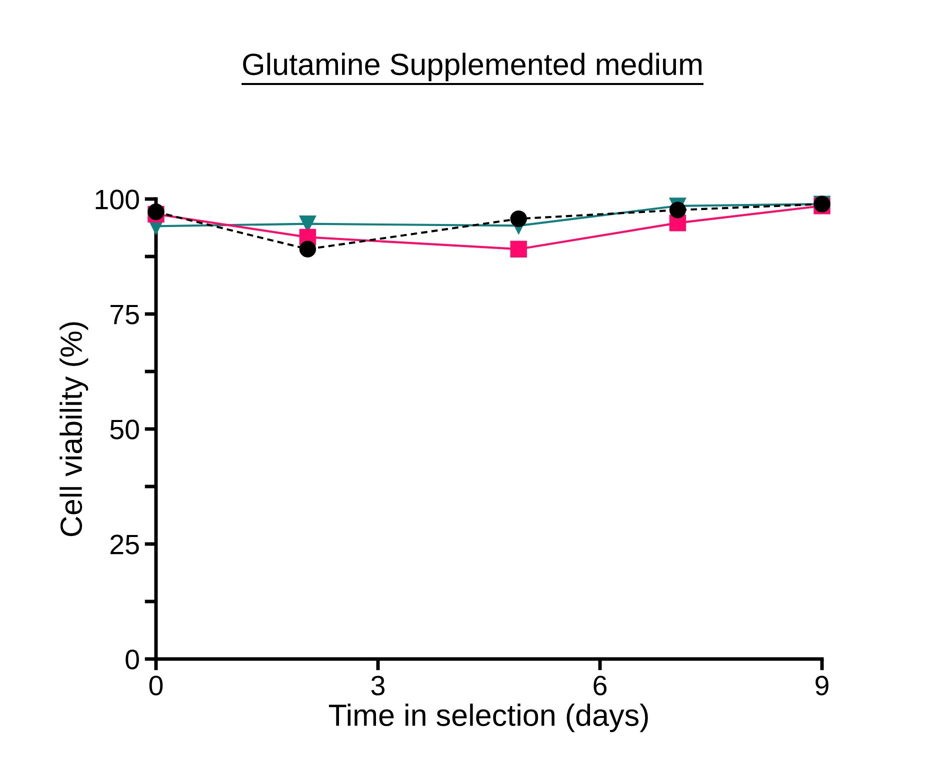 Image resolution: width=945 pixels, height=771 pixels. I want to click on y-tick-label: 50, so click(124, 430).